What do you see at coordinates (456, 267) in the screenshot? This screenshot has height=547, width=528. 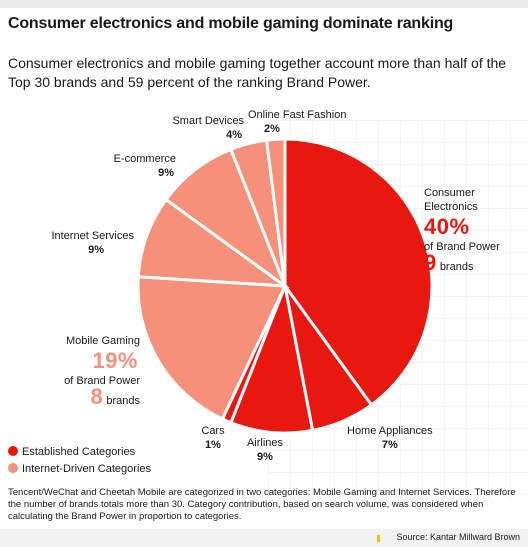 I see `consumer-electronics-brand-unit: brands` at bounding box center [456, 267].